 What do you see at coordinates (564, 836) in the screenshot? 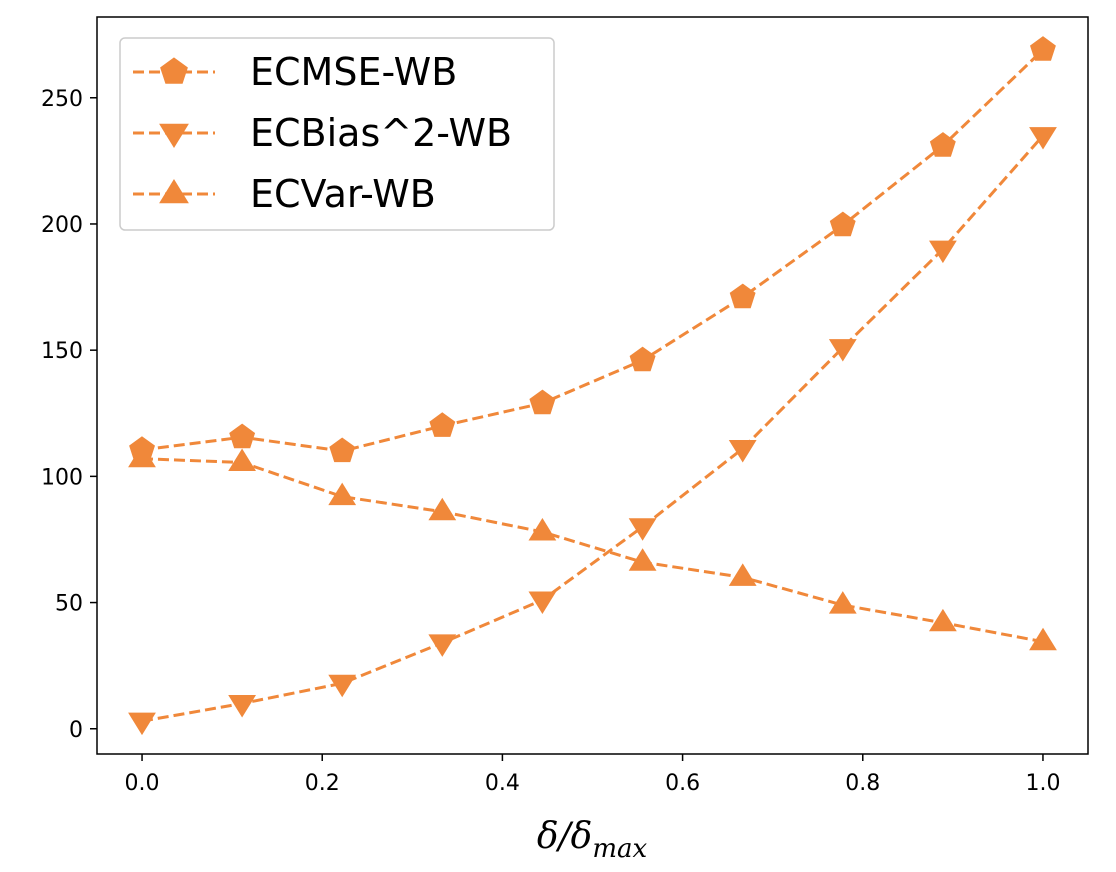
I see `x-axis-label-main: δ/δ` at bounding box center [564, 836].